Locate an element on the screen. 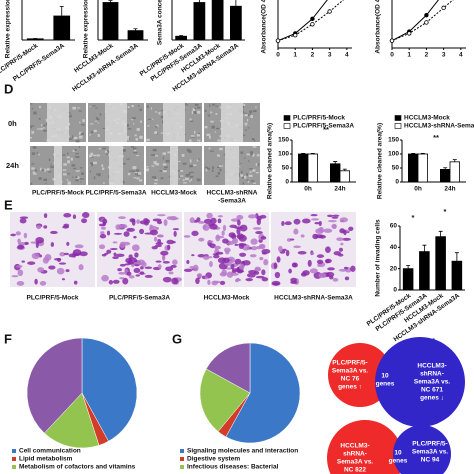 The height and width of the screenshot is (474, 474). panel-letter: E is located at coordinates (8, 204).